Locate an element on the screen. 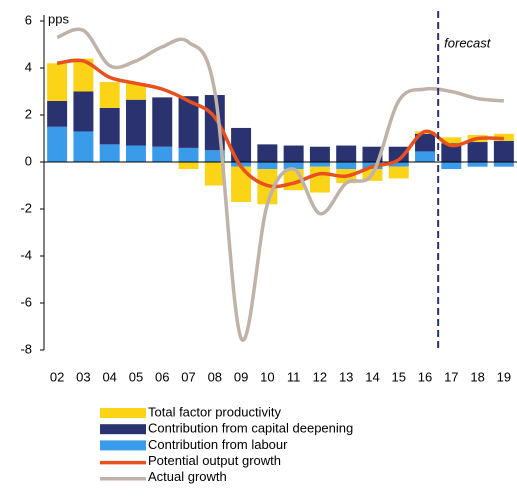  x-tick-label: 10 is located at coordinates (267, 376).